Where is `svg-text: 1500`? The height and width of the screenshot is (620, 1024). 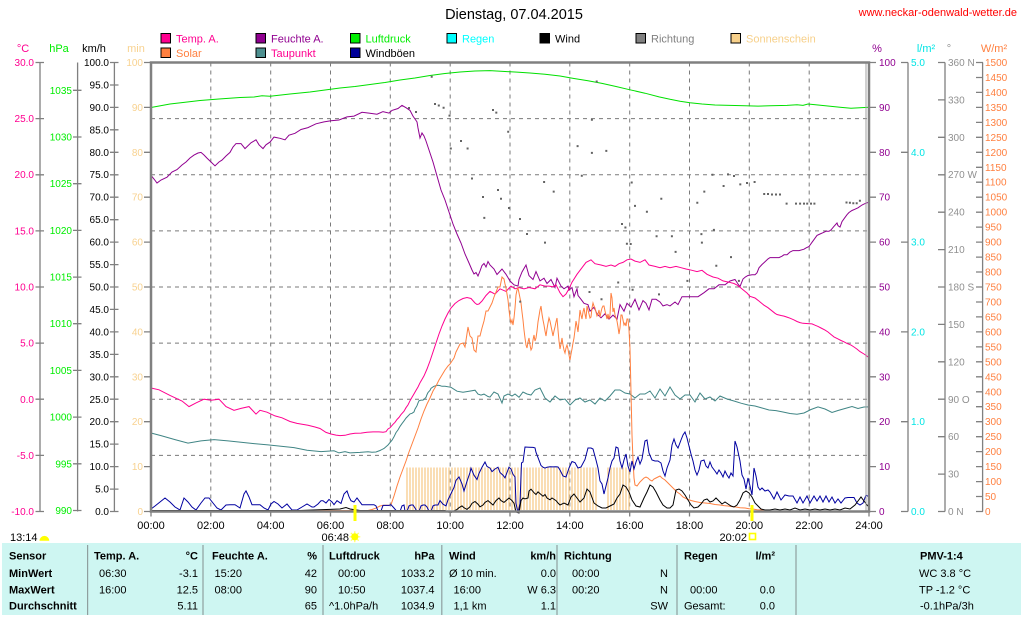
svg-text: 1500 is located at coordinates (996, 63).